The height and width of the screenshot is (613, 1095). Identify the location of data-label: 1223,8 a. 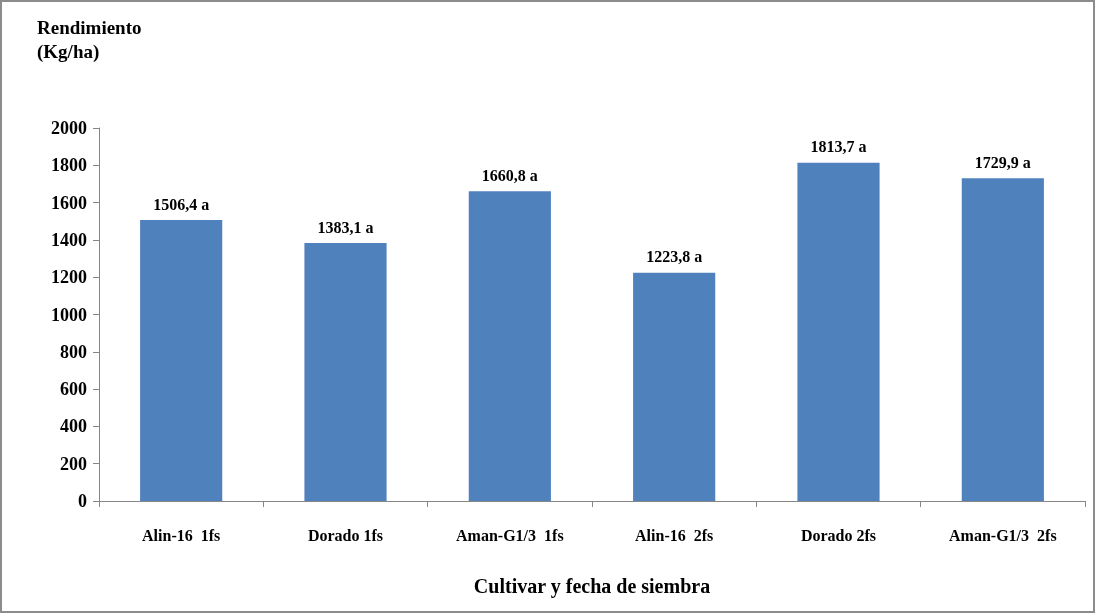
(674, 257).